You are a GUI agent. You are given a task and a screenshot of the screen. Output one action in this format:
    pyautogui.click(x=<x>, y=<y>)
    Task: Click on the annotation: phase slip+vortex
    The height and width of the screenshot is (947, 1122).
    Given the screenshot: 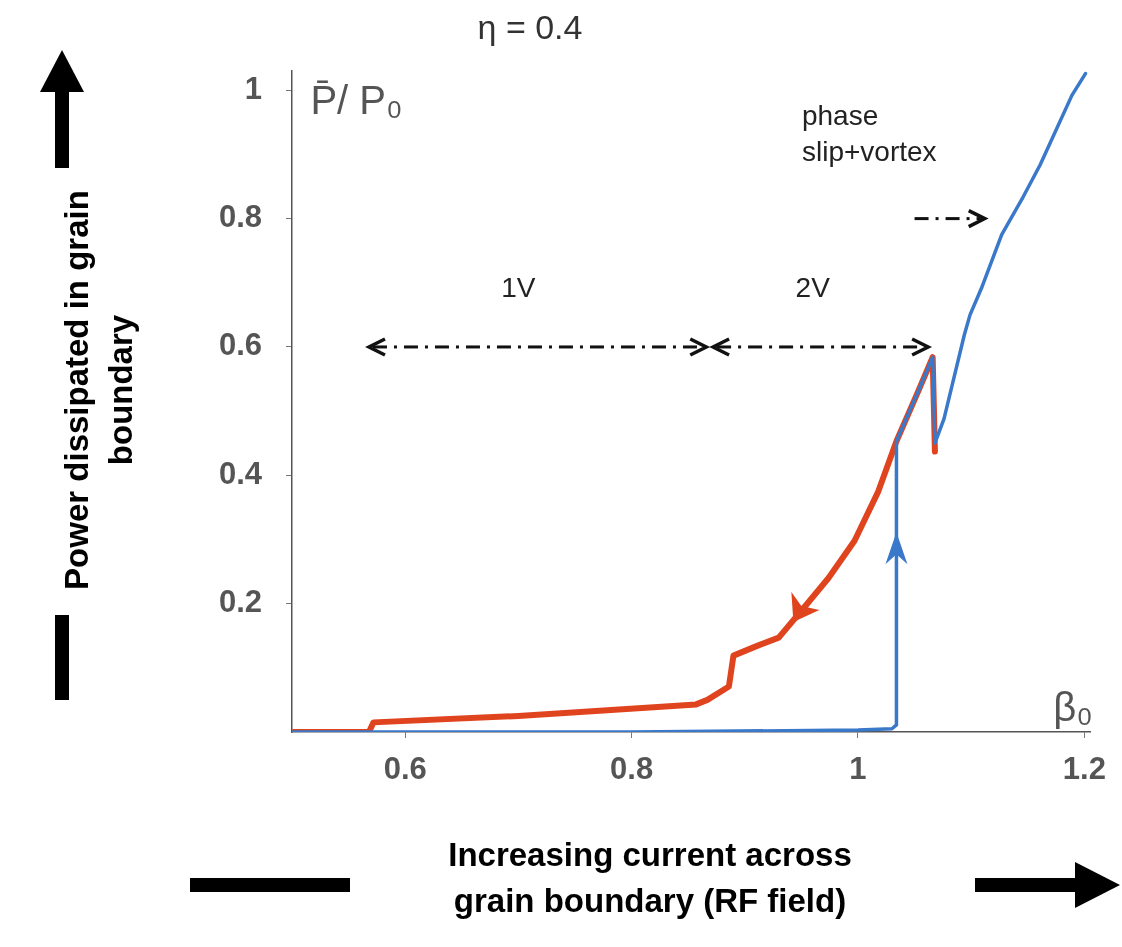 What is the action you would take?
    pyautogui.click(x=869, y=133)
    